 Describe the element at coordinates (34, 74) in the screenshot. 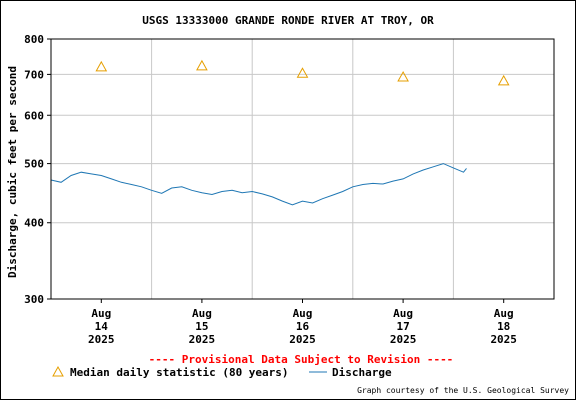

I see `y-tick-label: 700` at that location.